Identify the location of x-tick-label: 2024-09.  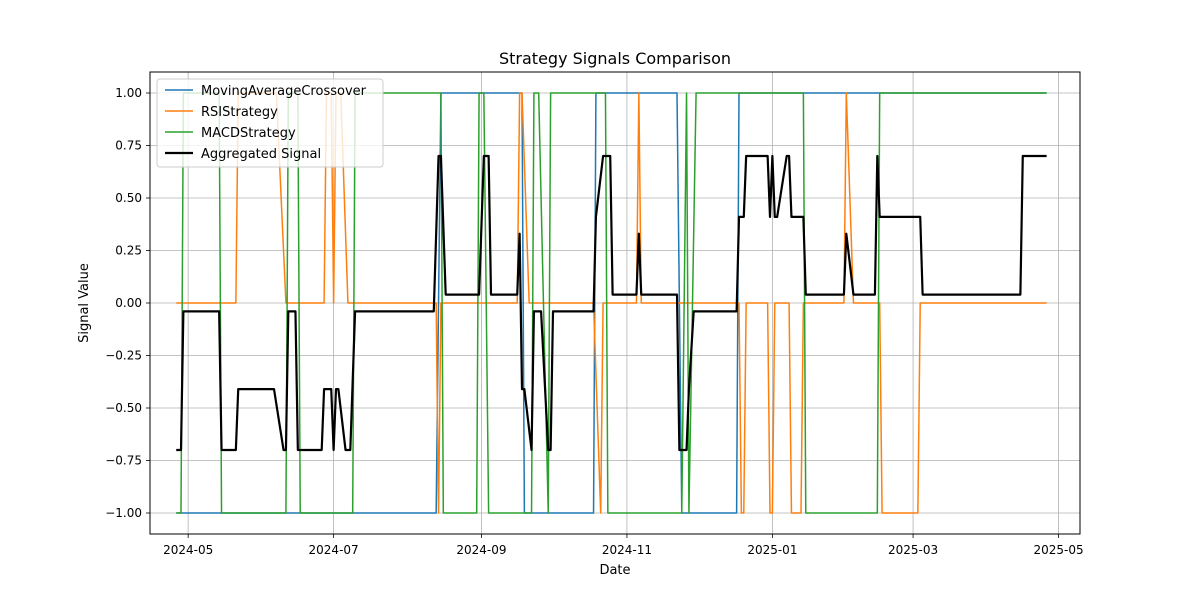
(481, 550).